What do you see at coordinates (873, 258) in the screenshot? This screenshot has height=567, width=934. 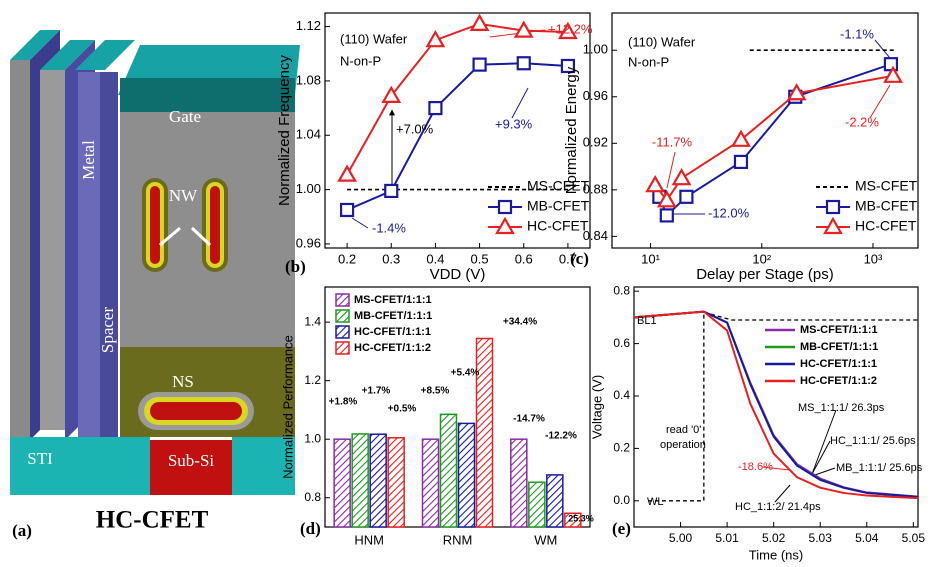 I see `x-tick-label: 10³` at bounding box center [873, 258].